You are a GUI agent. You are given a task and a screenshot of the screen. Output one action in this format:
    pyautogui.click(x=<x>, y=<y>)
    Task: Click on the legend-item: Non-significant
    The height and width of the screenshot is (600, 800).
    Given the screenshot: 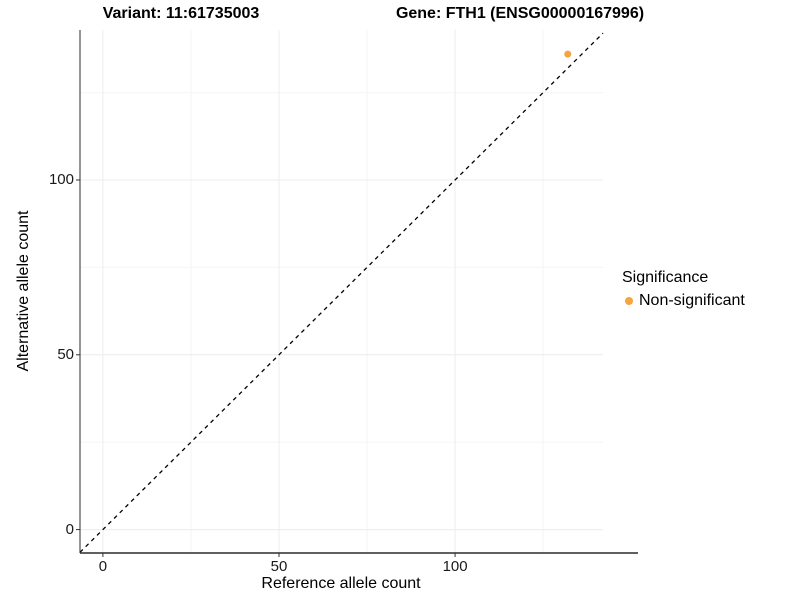 What is the action you would take?
    pyautogui.click(x=683, y=301)
    